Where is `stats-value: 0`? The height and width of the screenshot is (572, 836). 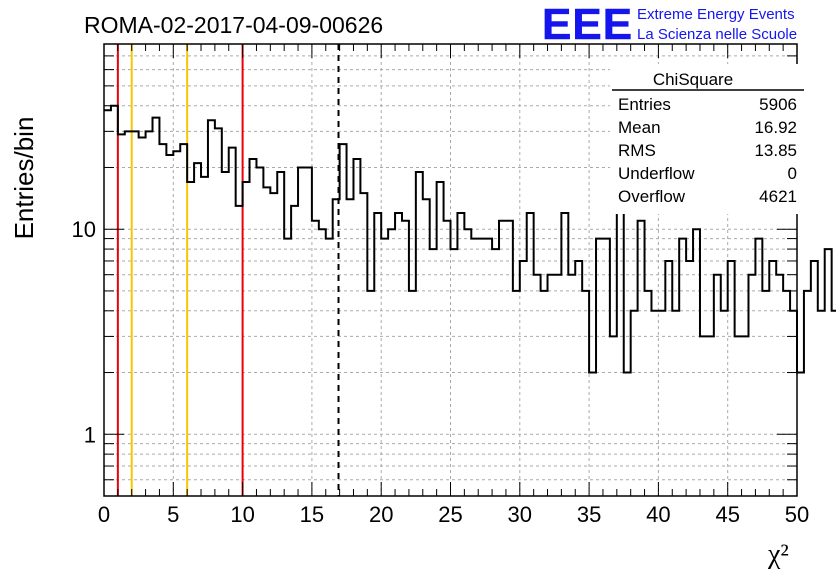 stats-value: 0 is located at coordinates (792, 173).